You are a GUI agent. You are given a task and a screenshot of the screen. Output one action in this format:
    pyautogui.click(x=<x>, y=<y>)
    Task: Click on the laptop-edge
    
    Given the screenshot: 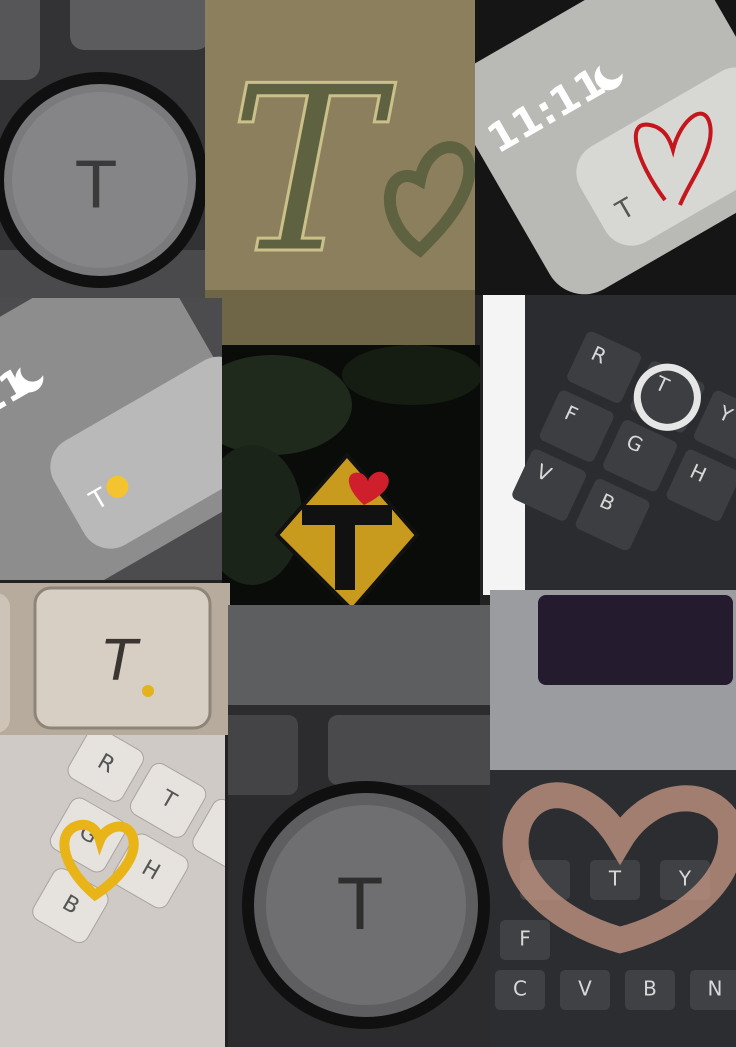 What is the action you would take?
    pyautogui.click(x=359, y=655)
    